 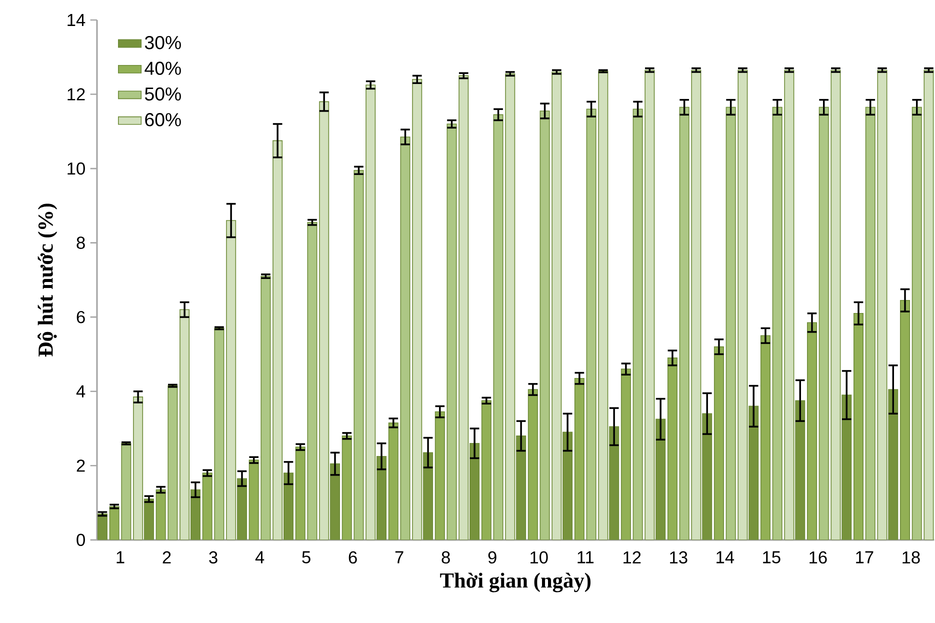 What do you see at coordinates (306, 557) in the screenshot?
I see `x-tick-label: 5` at bounding box center [306, 557].